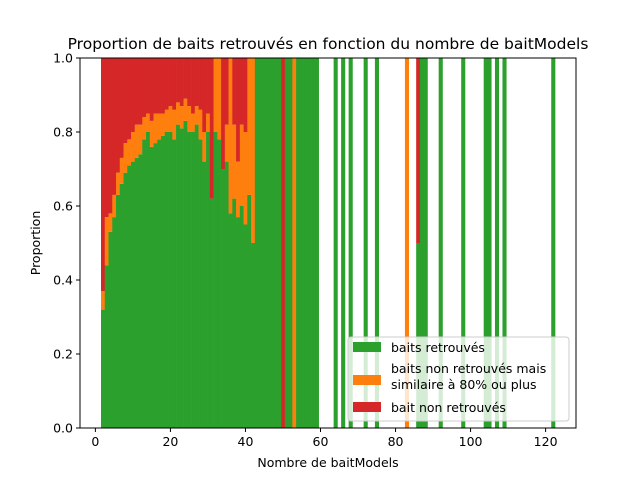  Describe the element at coordinates (63, 428) in the screenshot. I see `y-tick-label: 0.0` at that location.